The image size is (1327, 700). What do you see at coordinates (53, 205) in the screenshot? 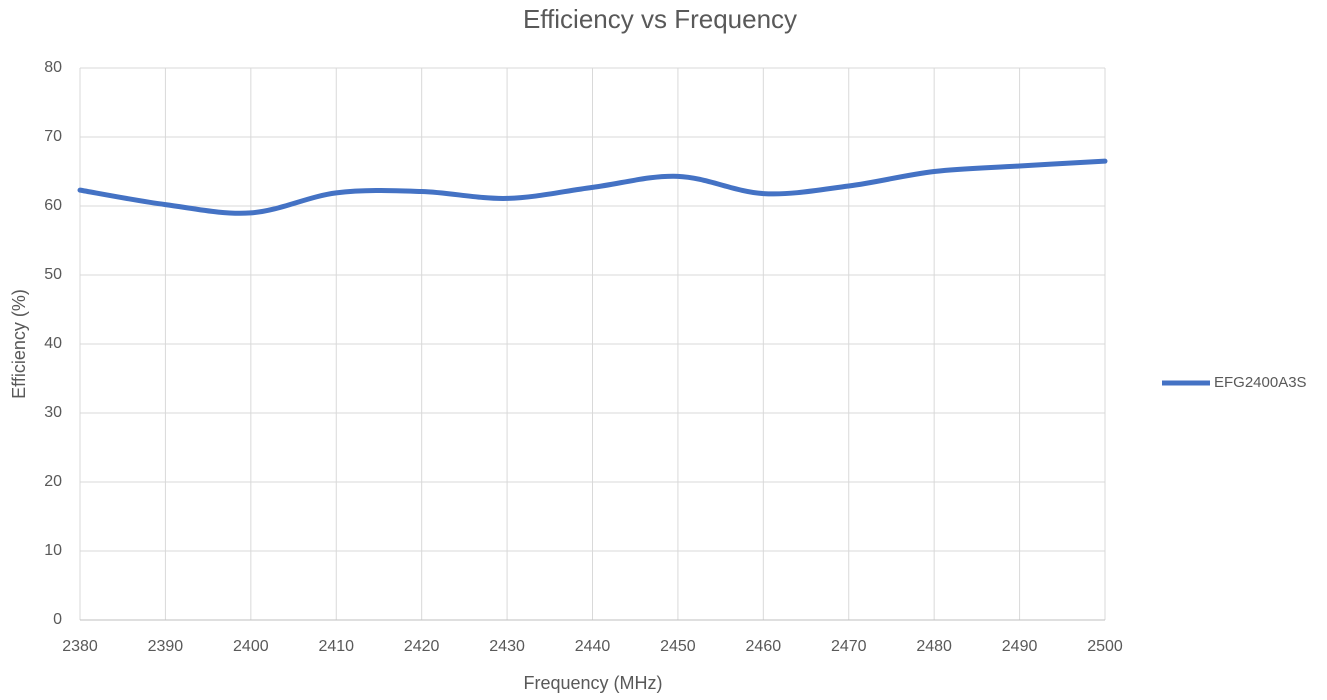
I see `y-tick-label: 60` at bounding box center [53, 205].